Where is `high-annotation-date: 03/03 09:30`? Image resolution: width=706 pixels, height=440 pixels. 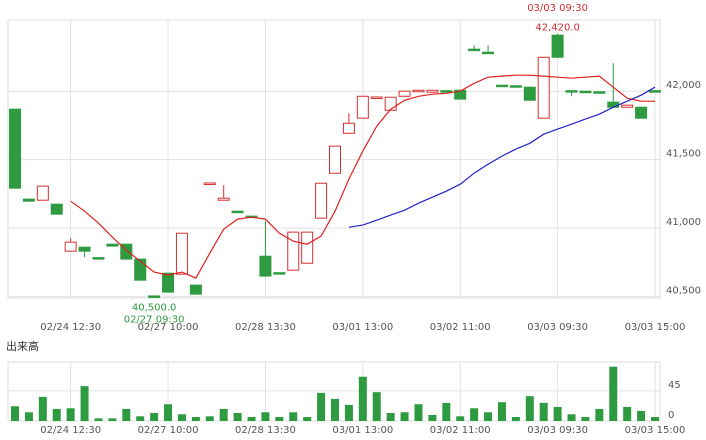
high-annotation-date: 03/03 09:30 is located at coordinates (557, 8).